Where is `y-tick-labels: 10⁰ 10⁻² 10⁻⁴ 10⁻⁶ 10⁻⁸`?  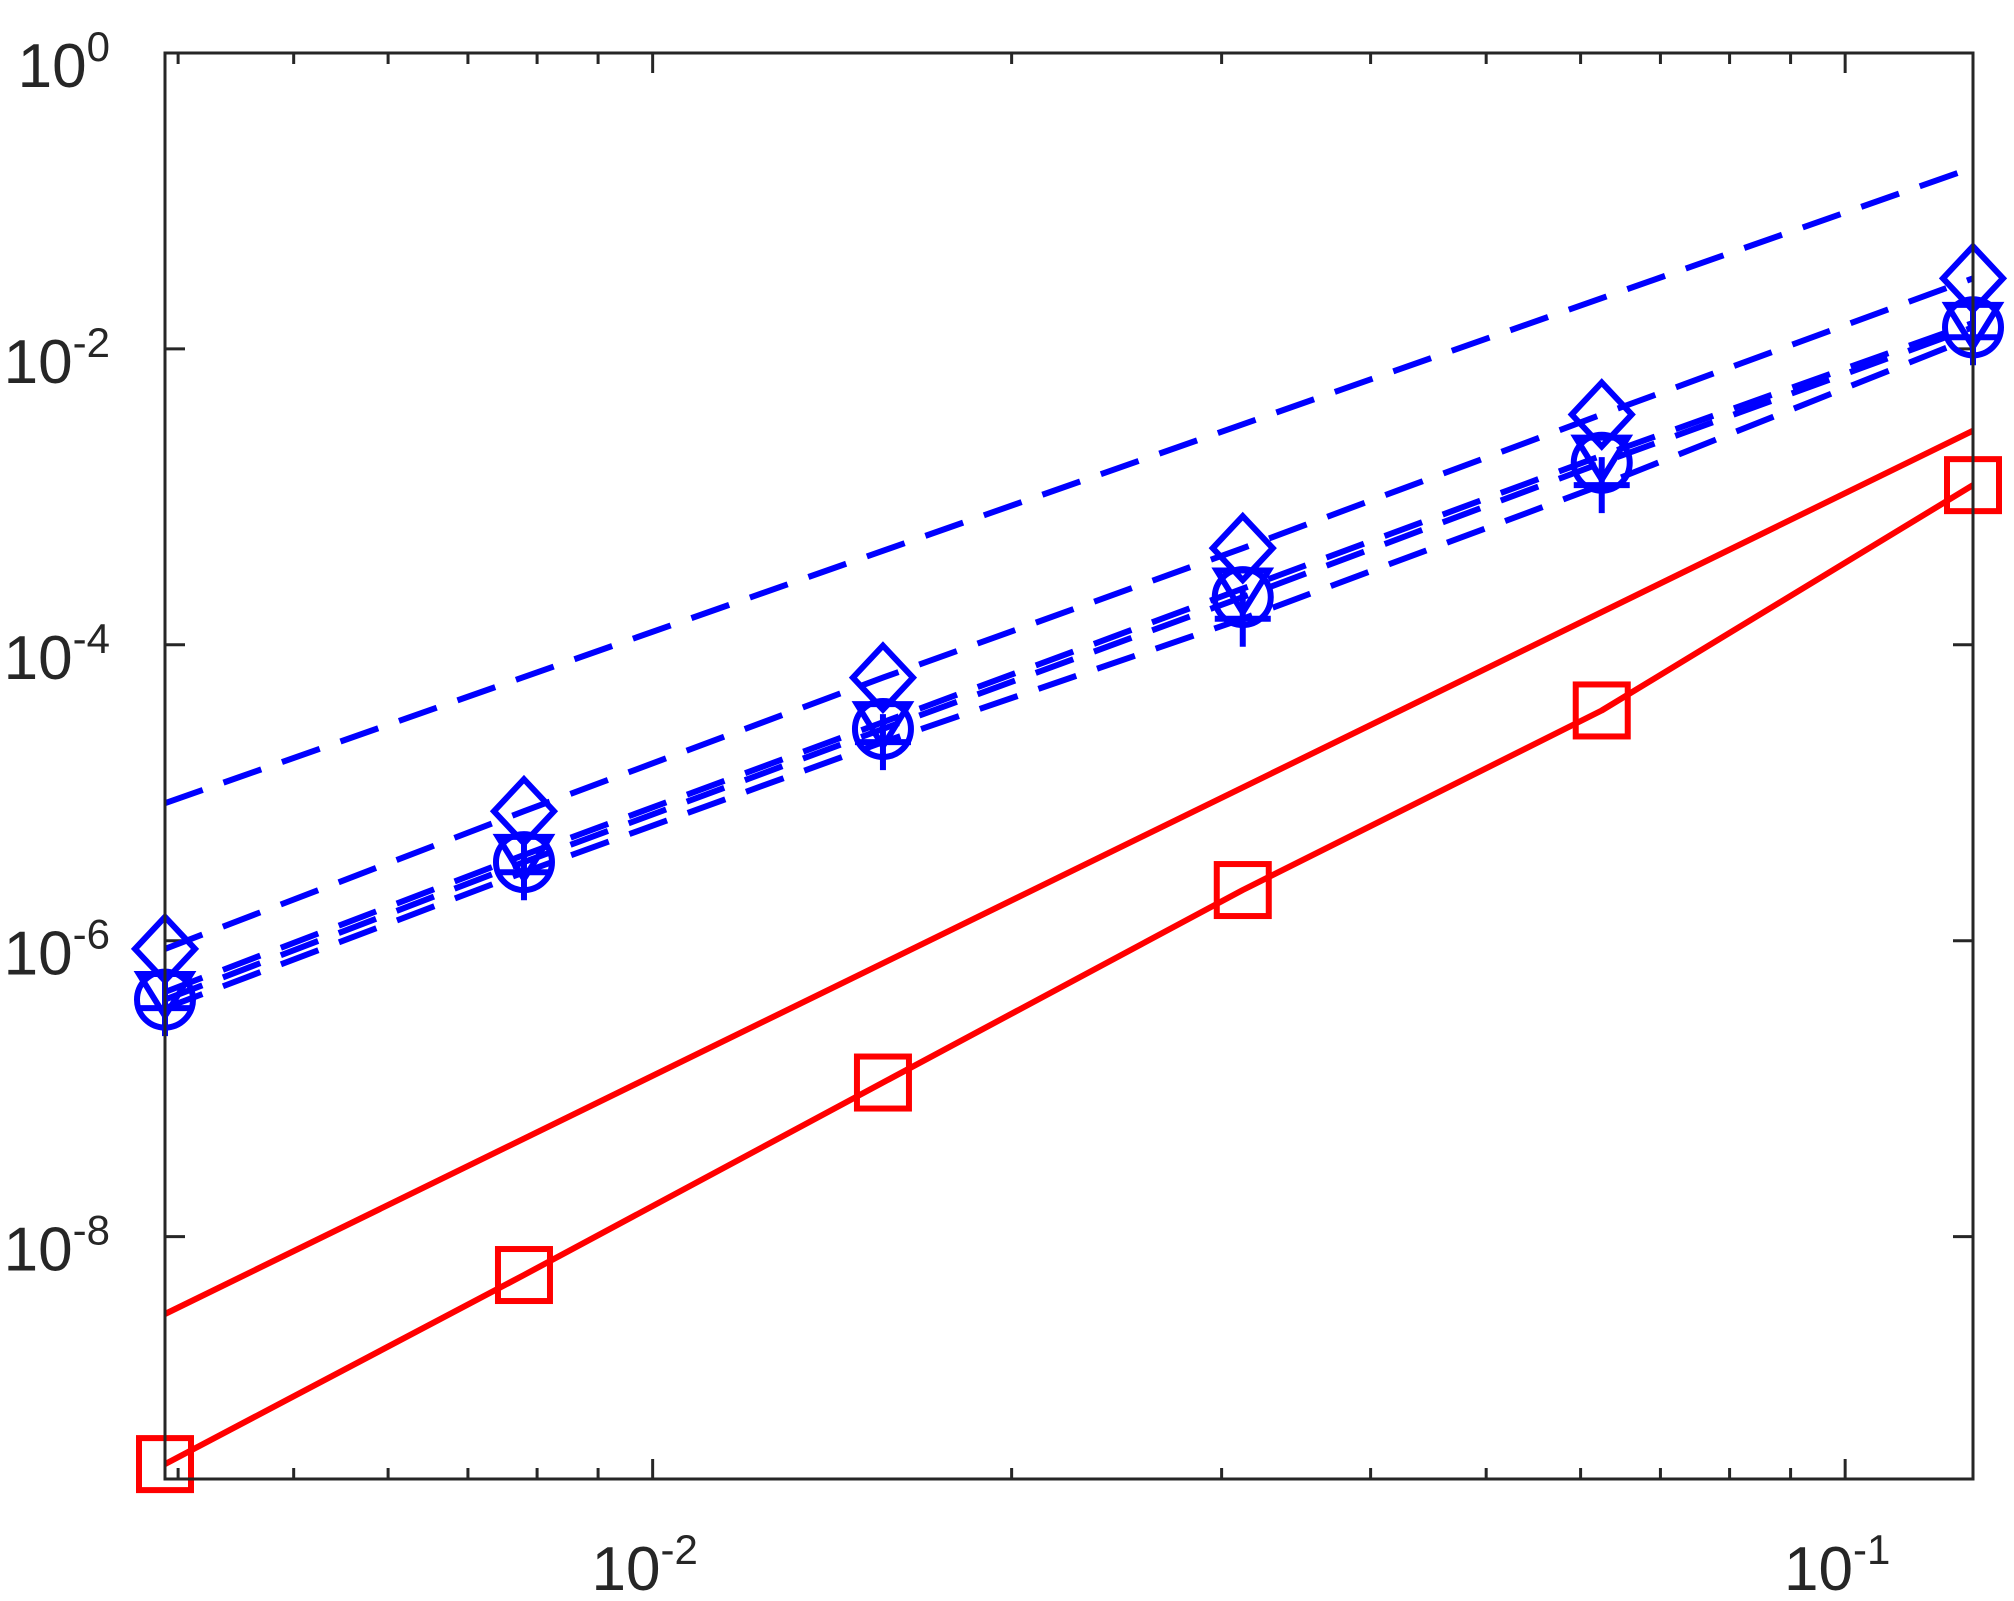
y-tick-labels: 10⁰ 10⁻² 10⁻⁴ 10⁻⁶ 10⁻⁸ is located at coordinates (57, 654).